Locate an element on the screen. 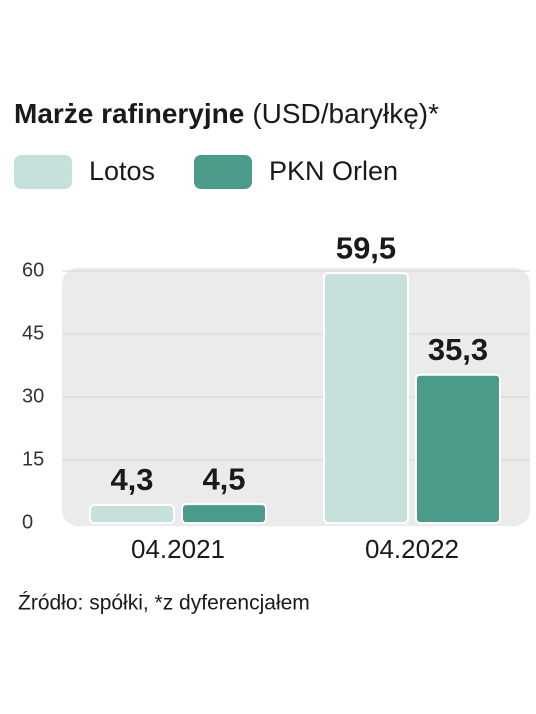 Image resolution: width=536 pixels, height=714 pixels. y-tick-label: 45 is located at coordinates (33, 333).